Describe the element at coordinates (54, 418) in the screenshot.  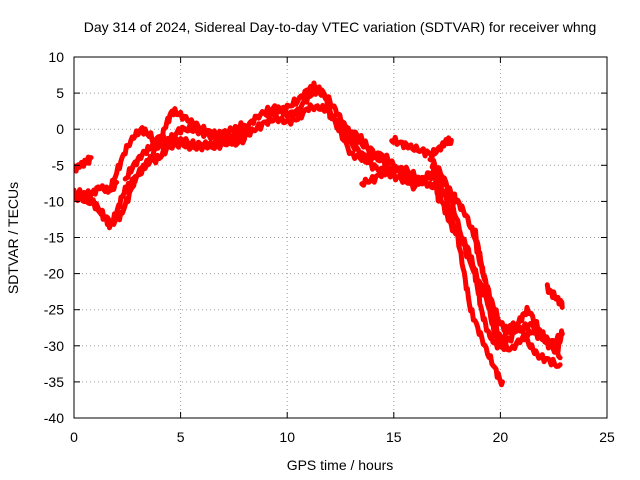
I see `y-tick-label: -40` at that location.